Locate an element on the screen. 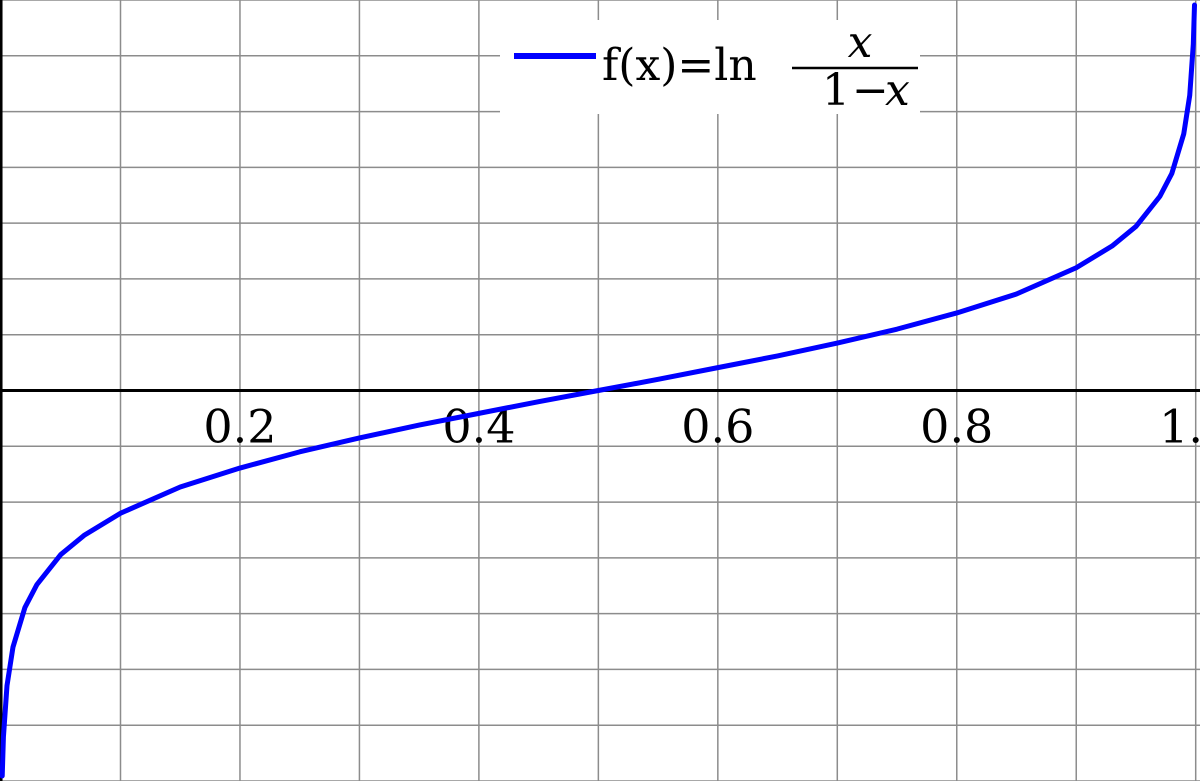  x-tick-labels: 0.20.40.60.81.0 is located at coordinates (701, 427).